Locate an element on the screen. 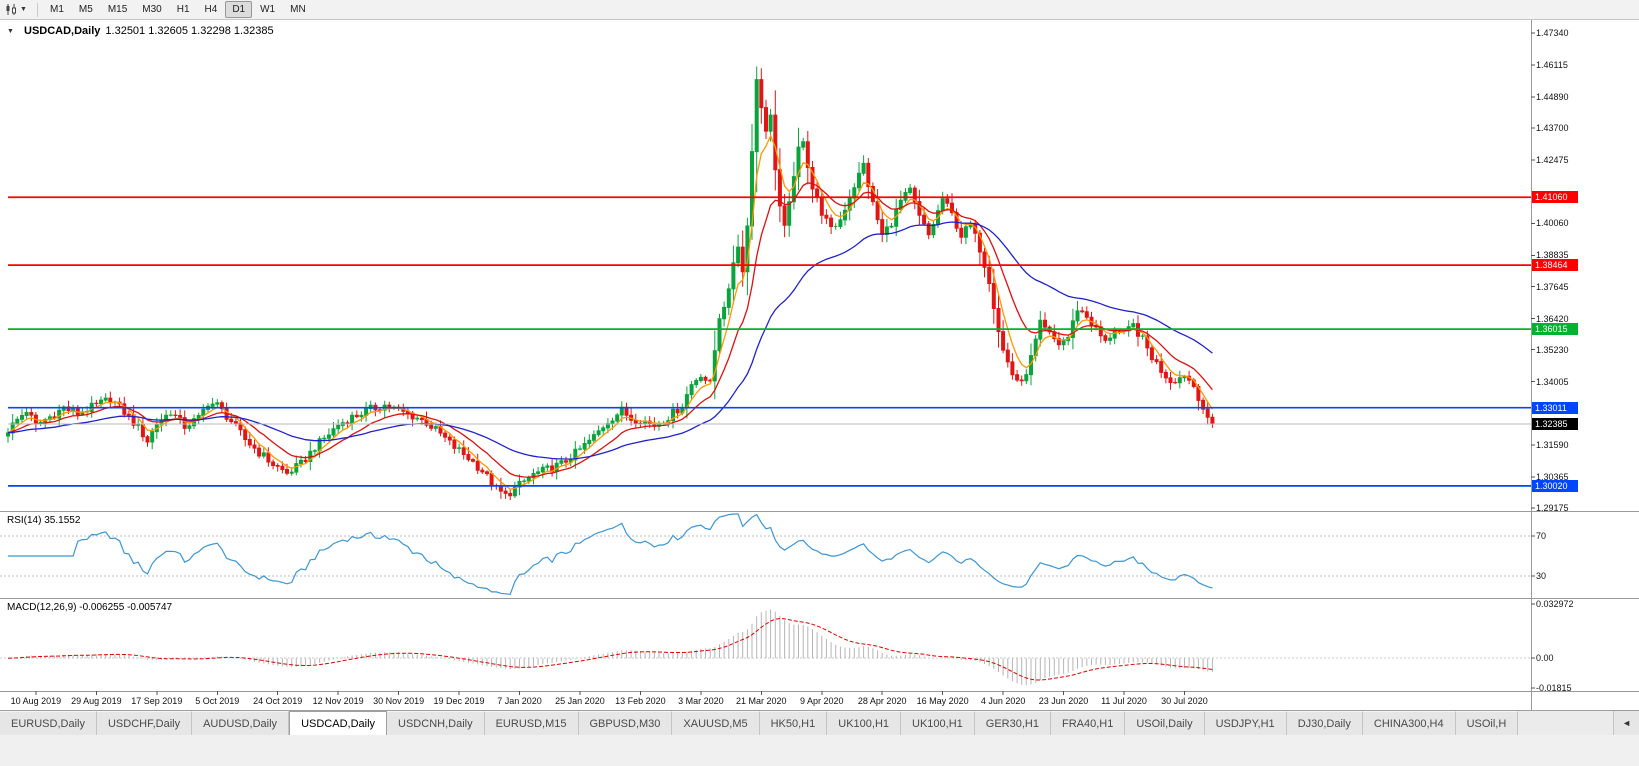 This screenshot has width=1639, height=766. chart-tab-usoil-h: USOil,H is located at coordinates (1487, 723).